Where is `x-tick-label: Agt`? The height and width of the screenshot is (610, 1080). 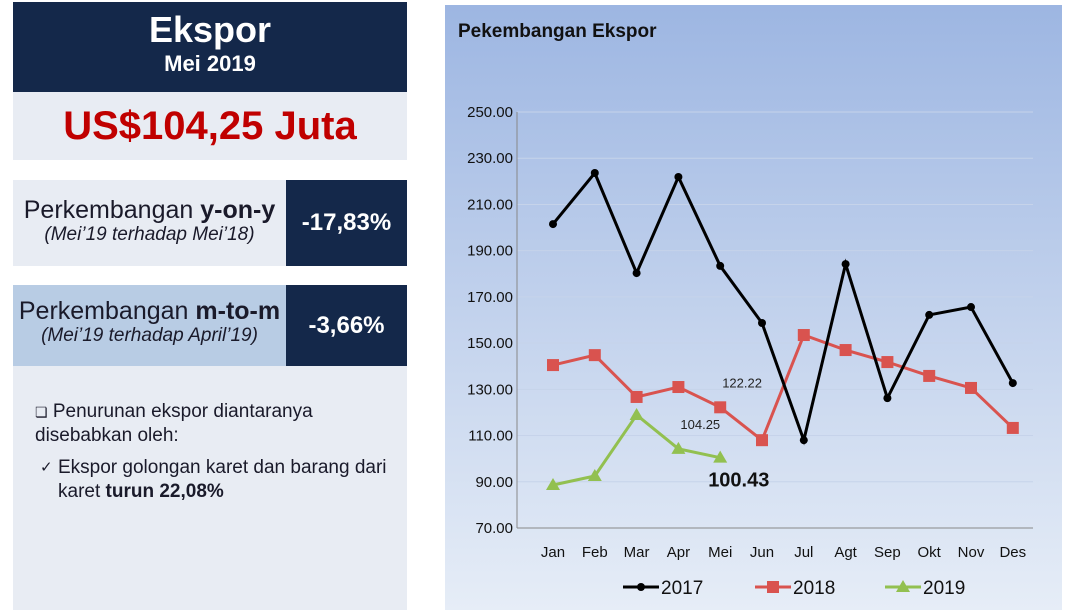 x-tick-label: Agt is located at coordinates (845, 552).